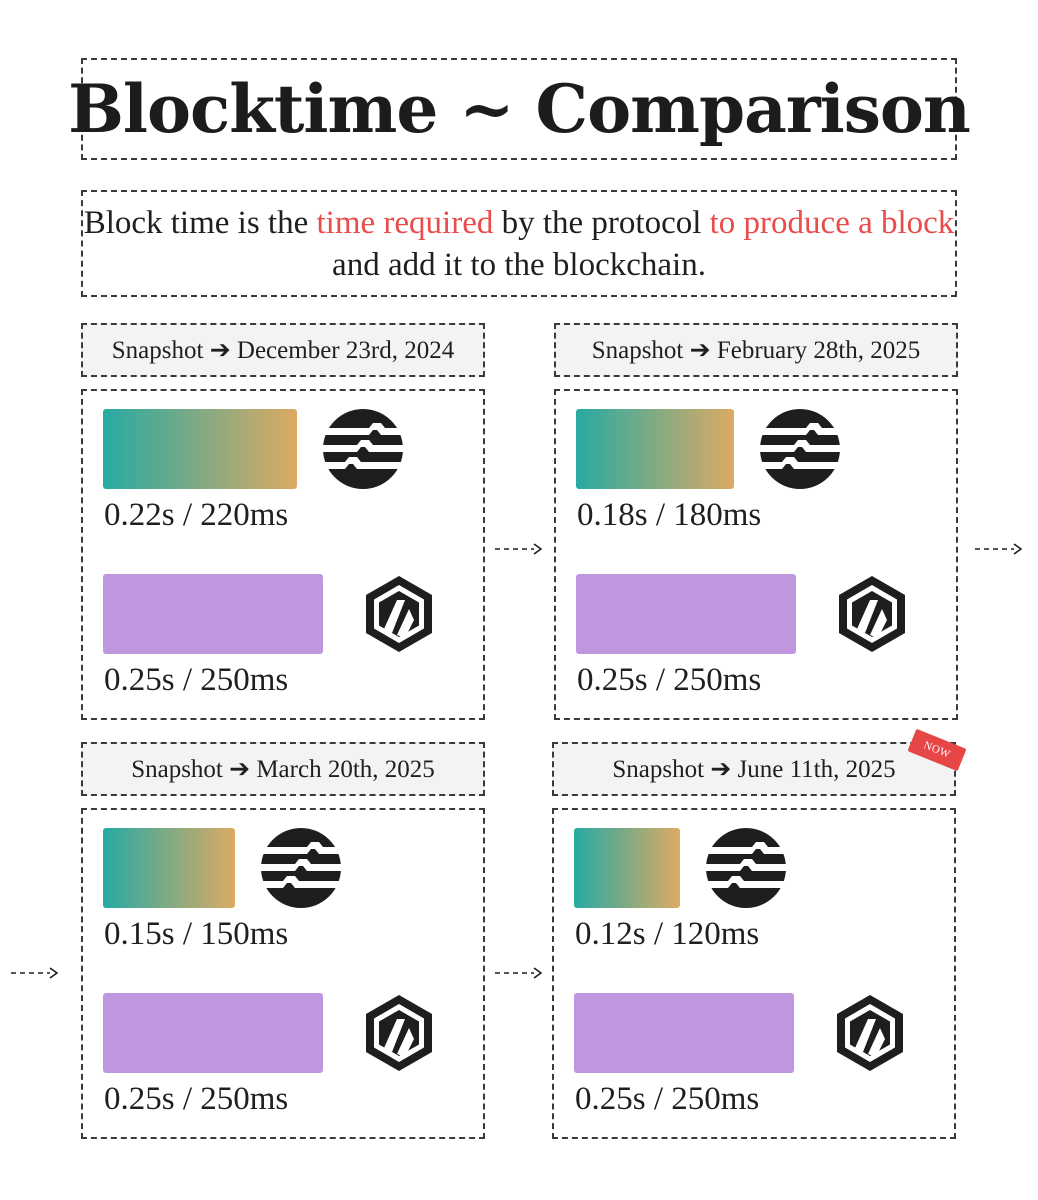 Image resolution: width=1038 pixels, height=1200 pixels. What do you see at coordinates (519, 264) in the screenshot?
I see `definition-part: and add it to the blockchain.` at bounding box center [519, 264].